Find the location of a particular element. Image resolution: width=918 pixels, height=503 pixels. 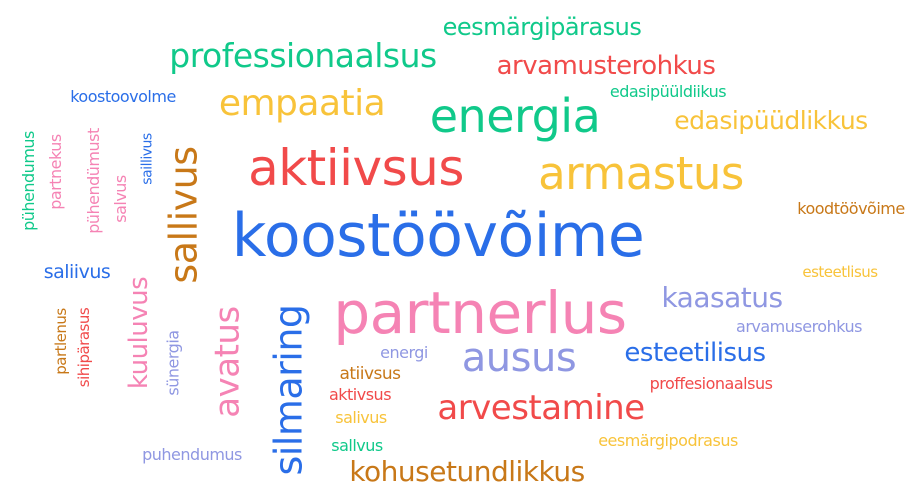

word-edasipuuldiikus: edasipüüldiikus is located at coordinates (668, 91).